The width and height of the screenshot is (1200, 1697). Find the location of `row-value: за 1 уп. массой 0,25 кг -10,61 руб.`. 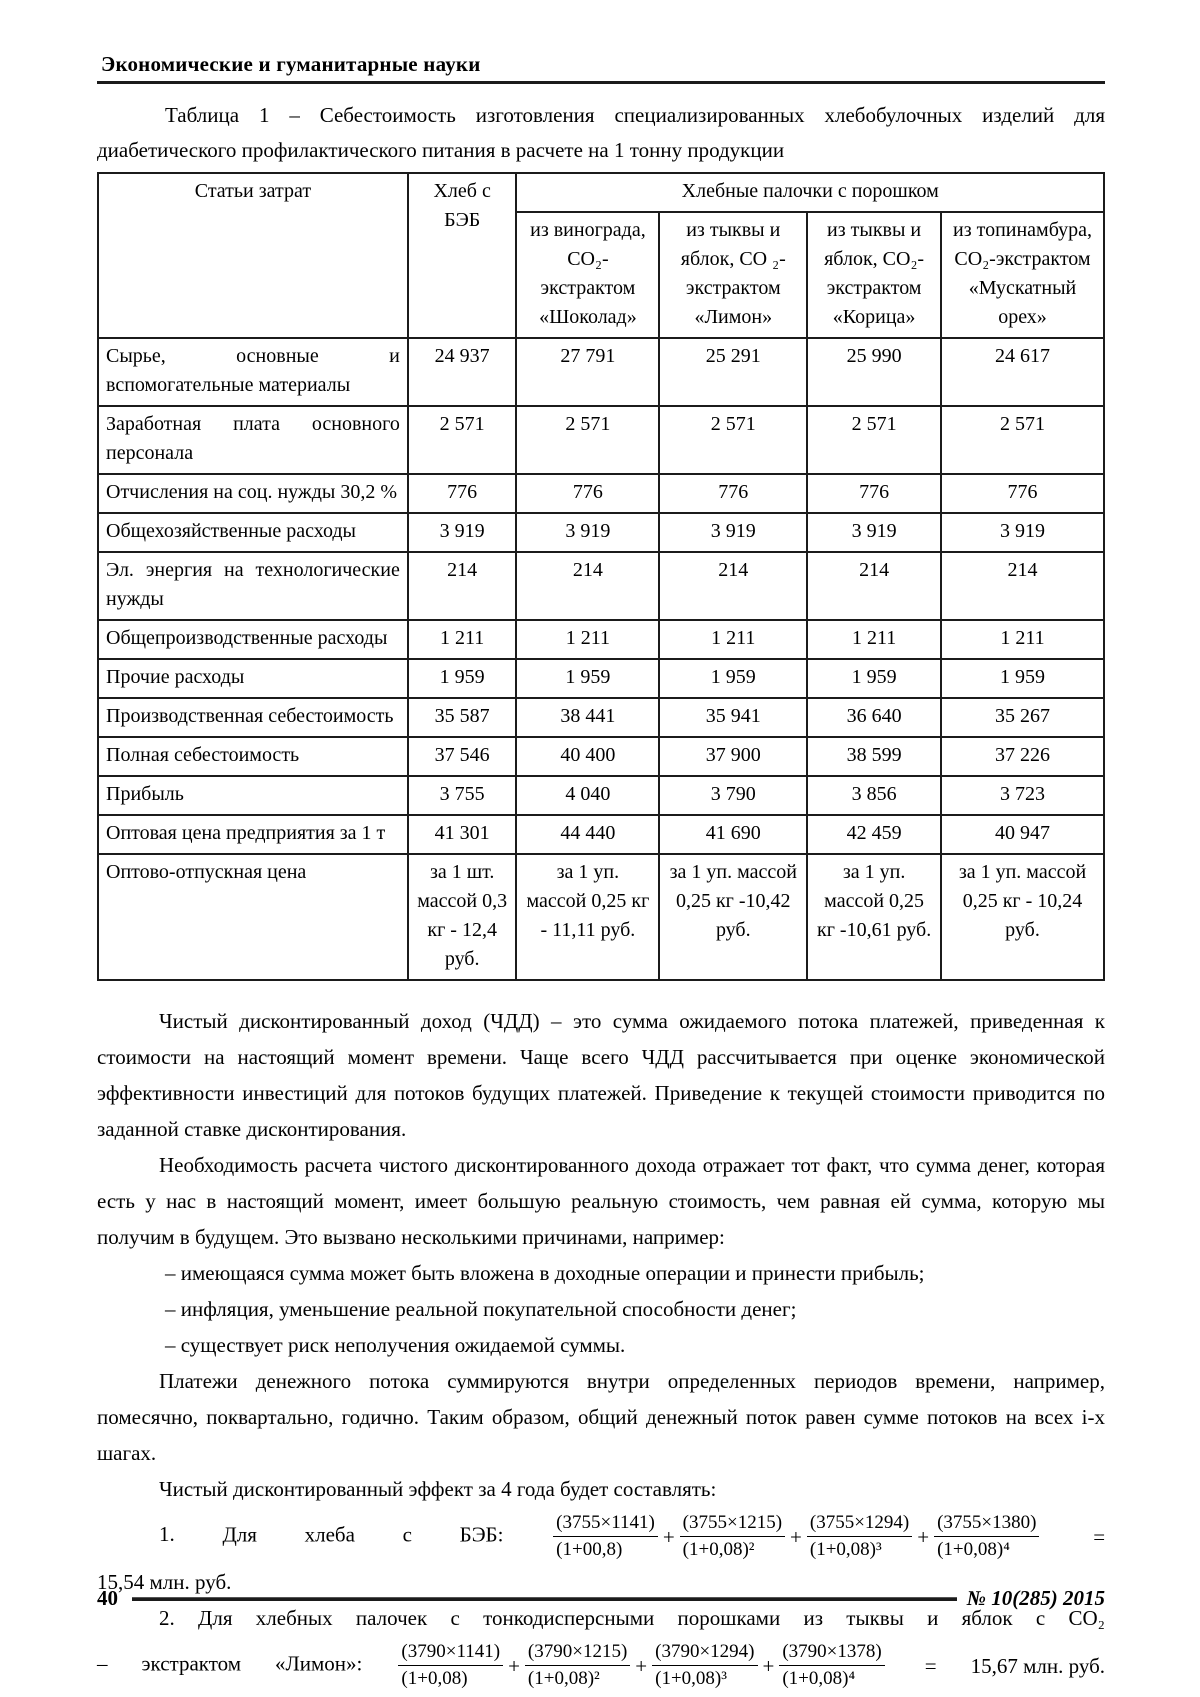

row-value: за 1 уп. массой 0,25 кг -10,61 руб. is located at coordinates (874, 917).